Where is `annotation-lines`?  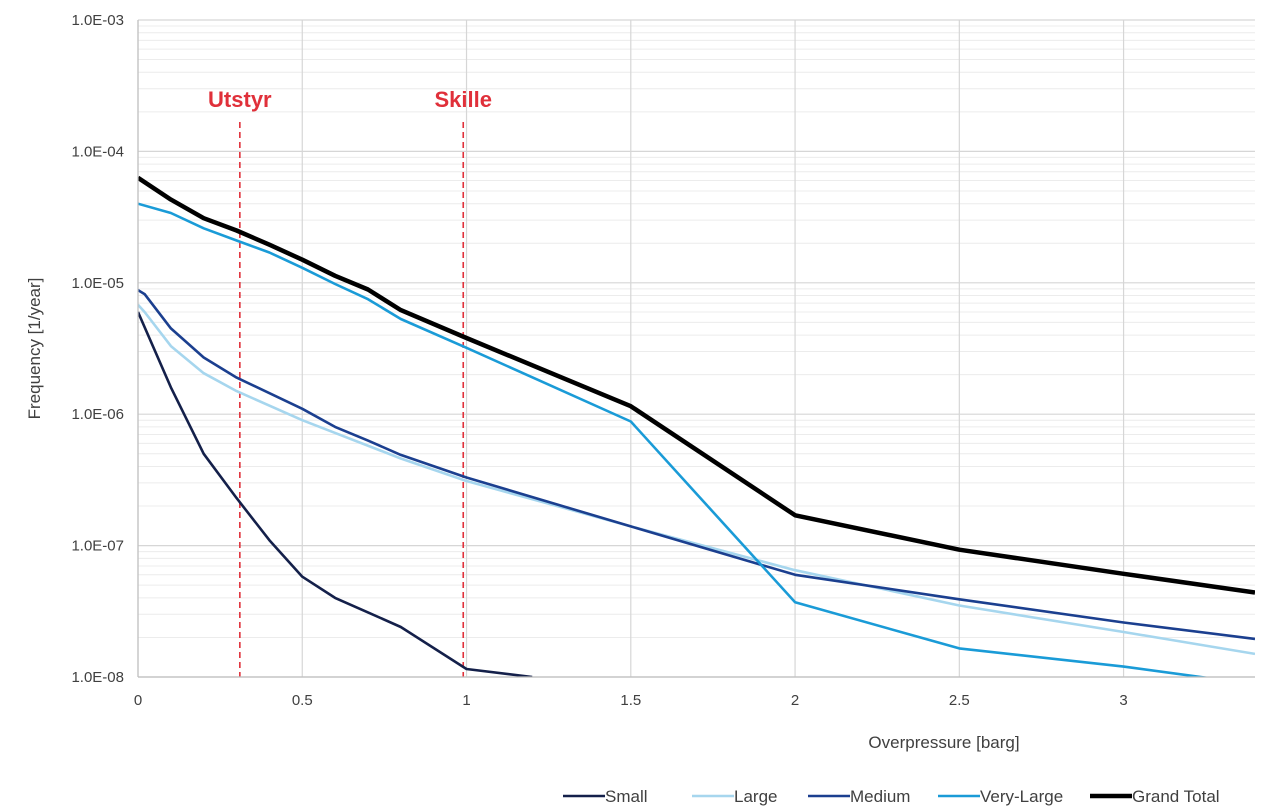
annotation-lines is located at coordinates (352, 399).